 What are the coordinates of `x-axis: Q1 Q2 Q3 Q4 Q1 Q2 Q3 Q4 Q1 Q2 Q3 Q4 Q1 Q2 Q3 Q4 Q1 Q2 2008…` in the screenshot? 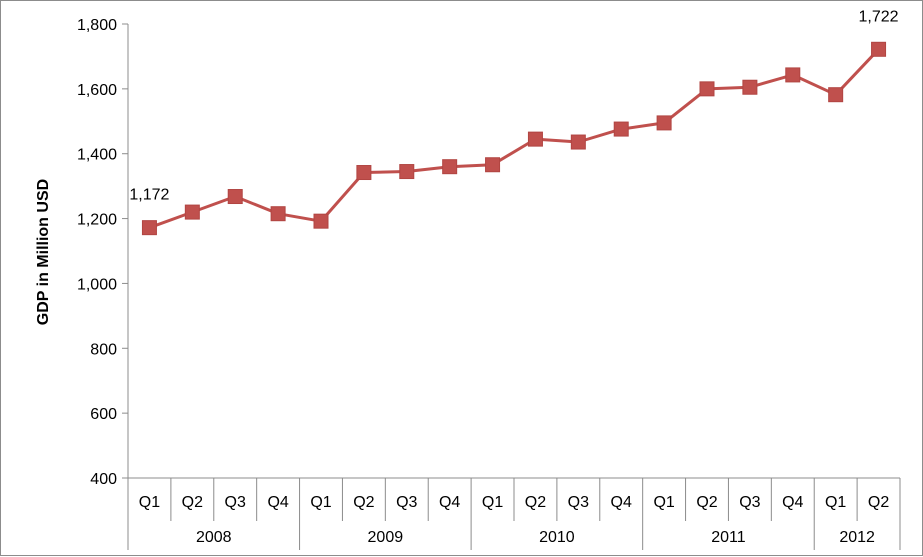 It's located at (514, 513).